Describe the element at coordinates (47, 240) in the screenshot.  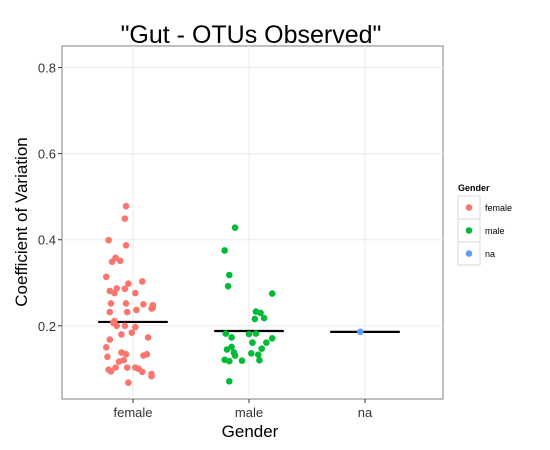
I see `y-tick-label: 0.4` at that location.